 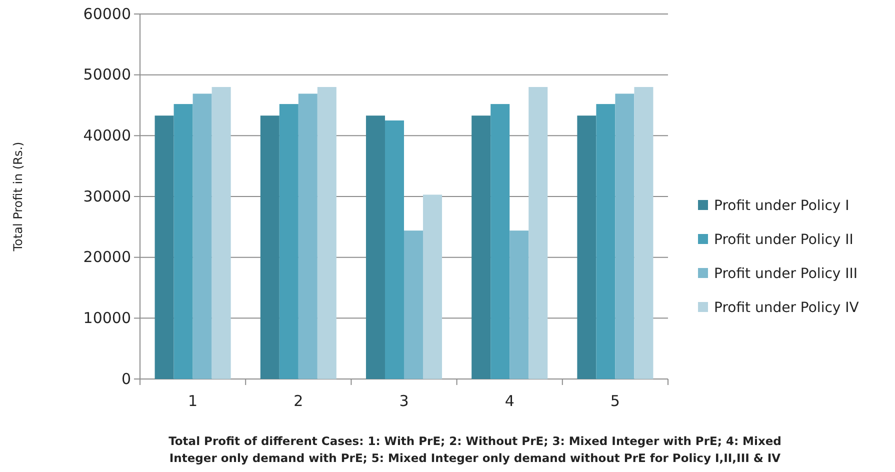 What do you see at coordinates (782, 206) in the screenshot?
I see `legend-label: Profit under Policy I` at bounding box center [782, 206].